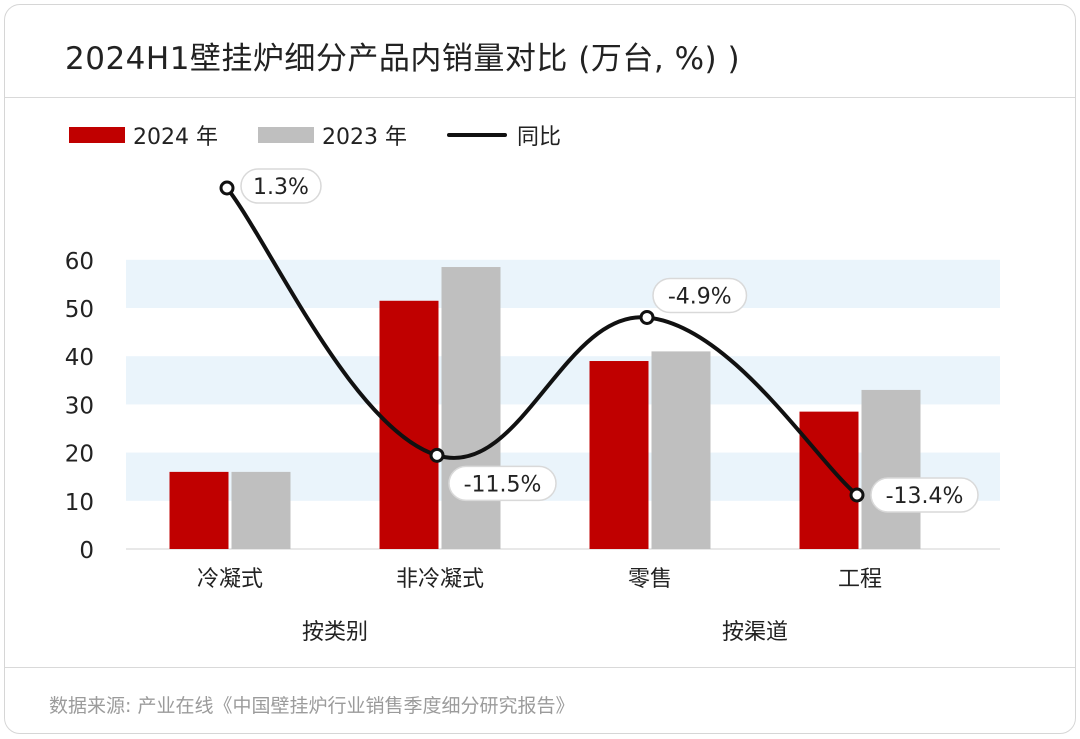 This screenshot has height=739, width=1080. I want to click on x-tick-label: 工程, so click(860, 579).